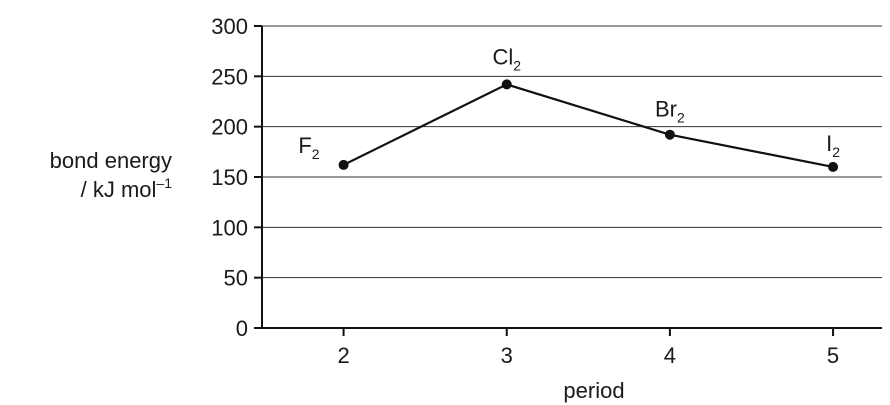  Describe the element at coordinates (236, 278) in the screenshot. I see `y-tick-label-50: 50` at that location.